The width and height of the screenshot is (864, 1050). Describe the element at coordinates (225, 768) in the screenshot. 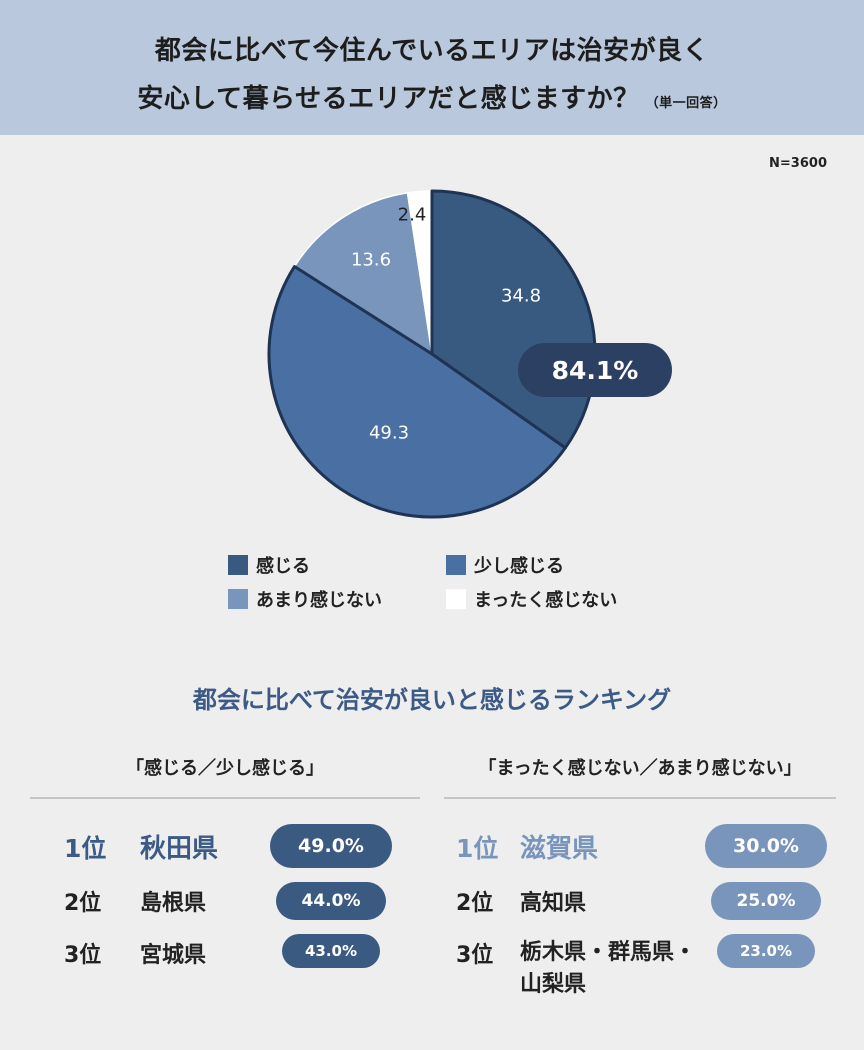

I see `ranking-left-heading: 「感じる／少し感じる」` at that location.